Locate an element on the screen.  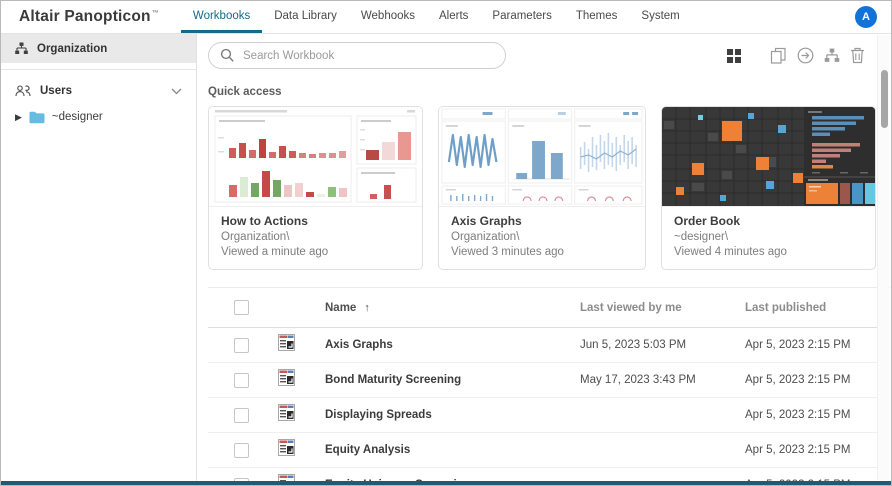
sidebar-item-organization: Organization is located at coordinates (98, 48).